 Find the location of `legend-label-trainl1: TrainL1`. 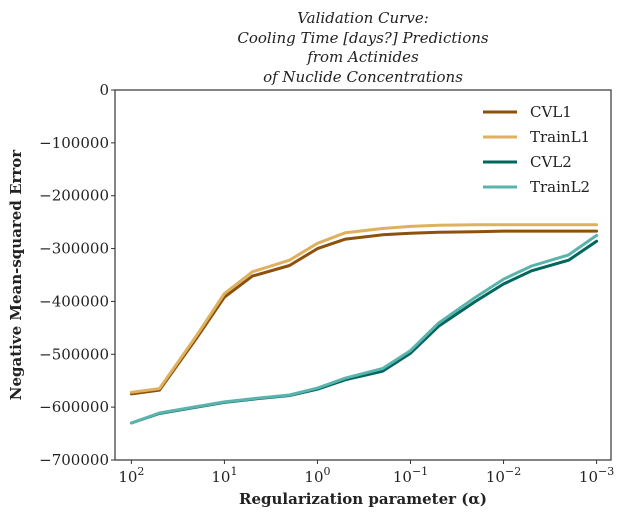

legend-label-trainl1: TrainL1 is located at coordinates (560, 137).